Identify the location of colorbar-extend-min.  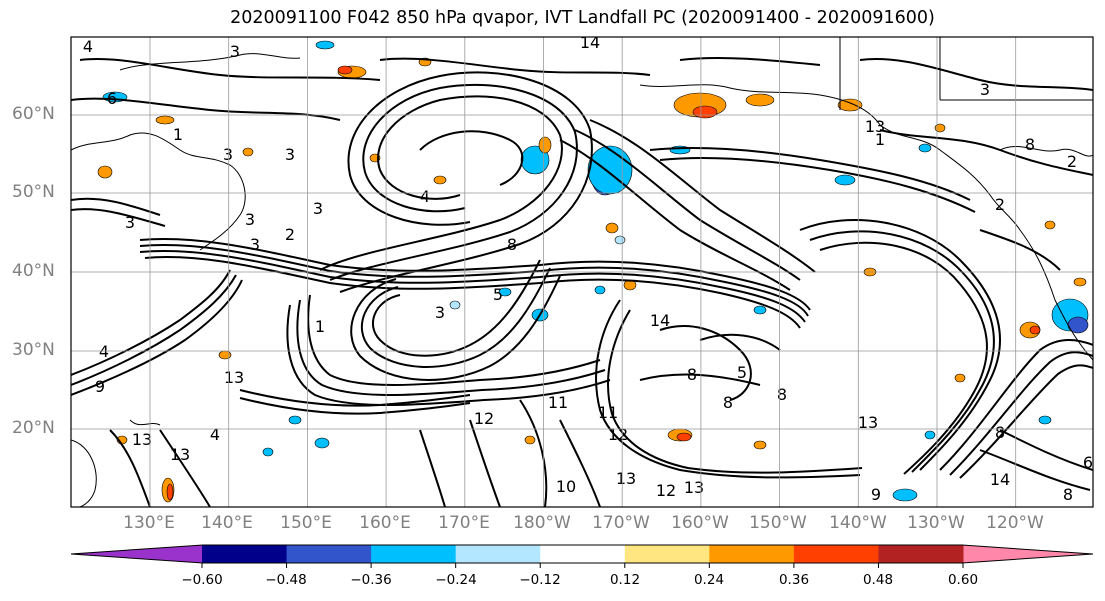
(137, 554).